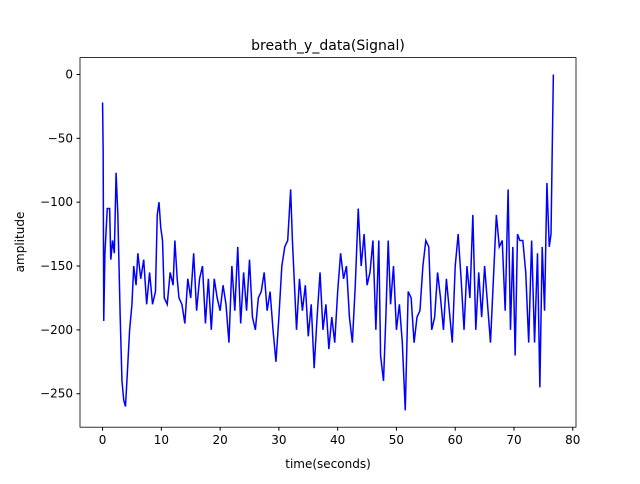 This screenshot has width=640, height=484. What do you see at coordinates (60, 138) in the screenshot?
I see `y-tick-label: −50` at bounding box center [60, 138].